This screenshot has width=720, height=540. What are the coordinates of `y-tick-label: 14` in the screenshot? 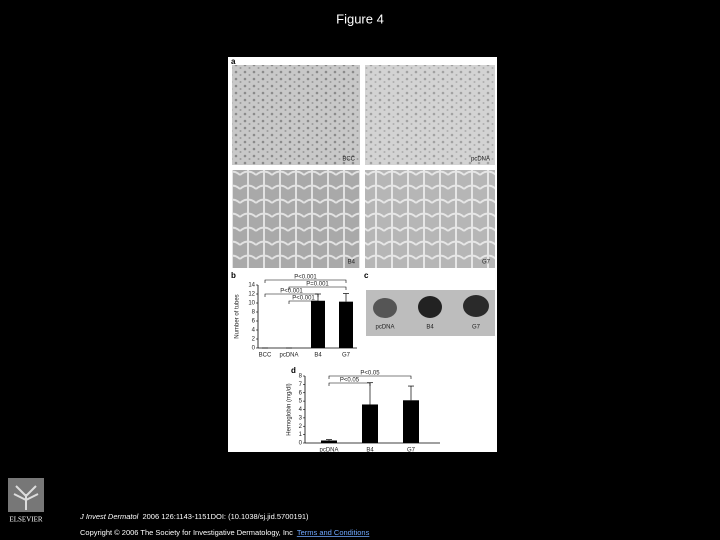 It's located at (251, 286).